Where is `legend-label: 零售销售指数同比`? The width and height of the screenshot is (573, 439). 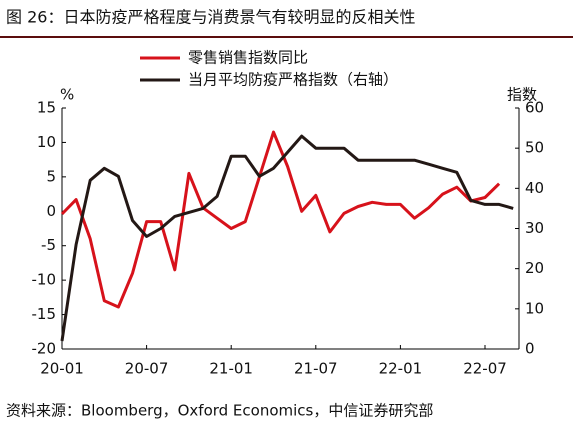
legend-label: 零售销售指数同比 is located at coordinates (248, 58).